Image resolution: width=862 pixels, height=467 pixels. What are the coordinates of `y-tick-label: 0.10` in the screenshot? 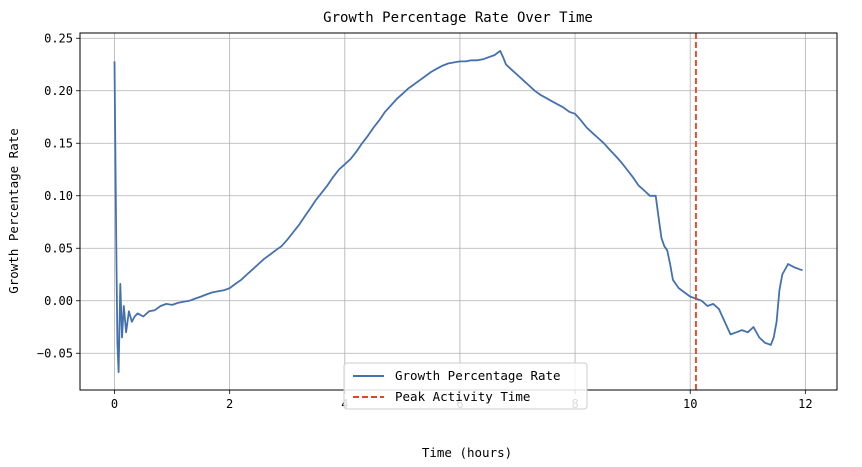 It's located at (58, 196).